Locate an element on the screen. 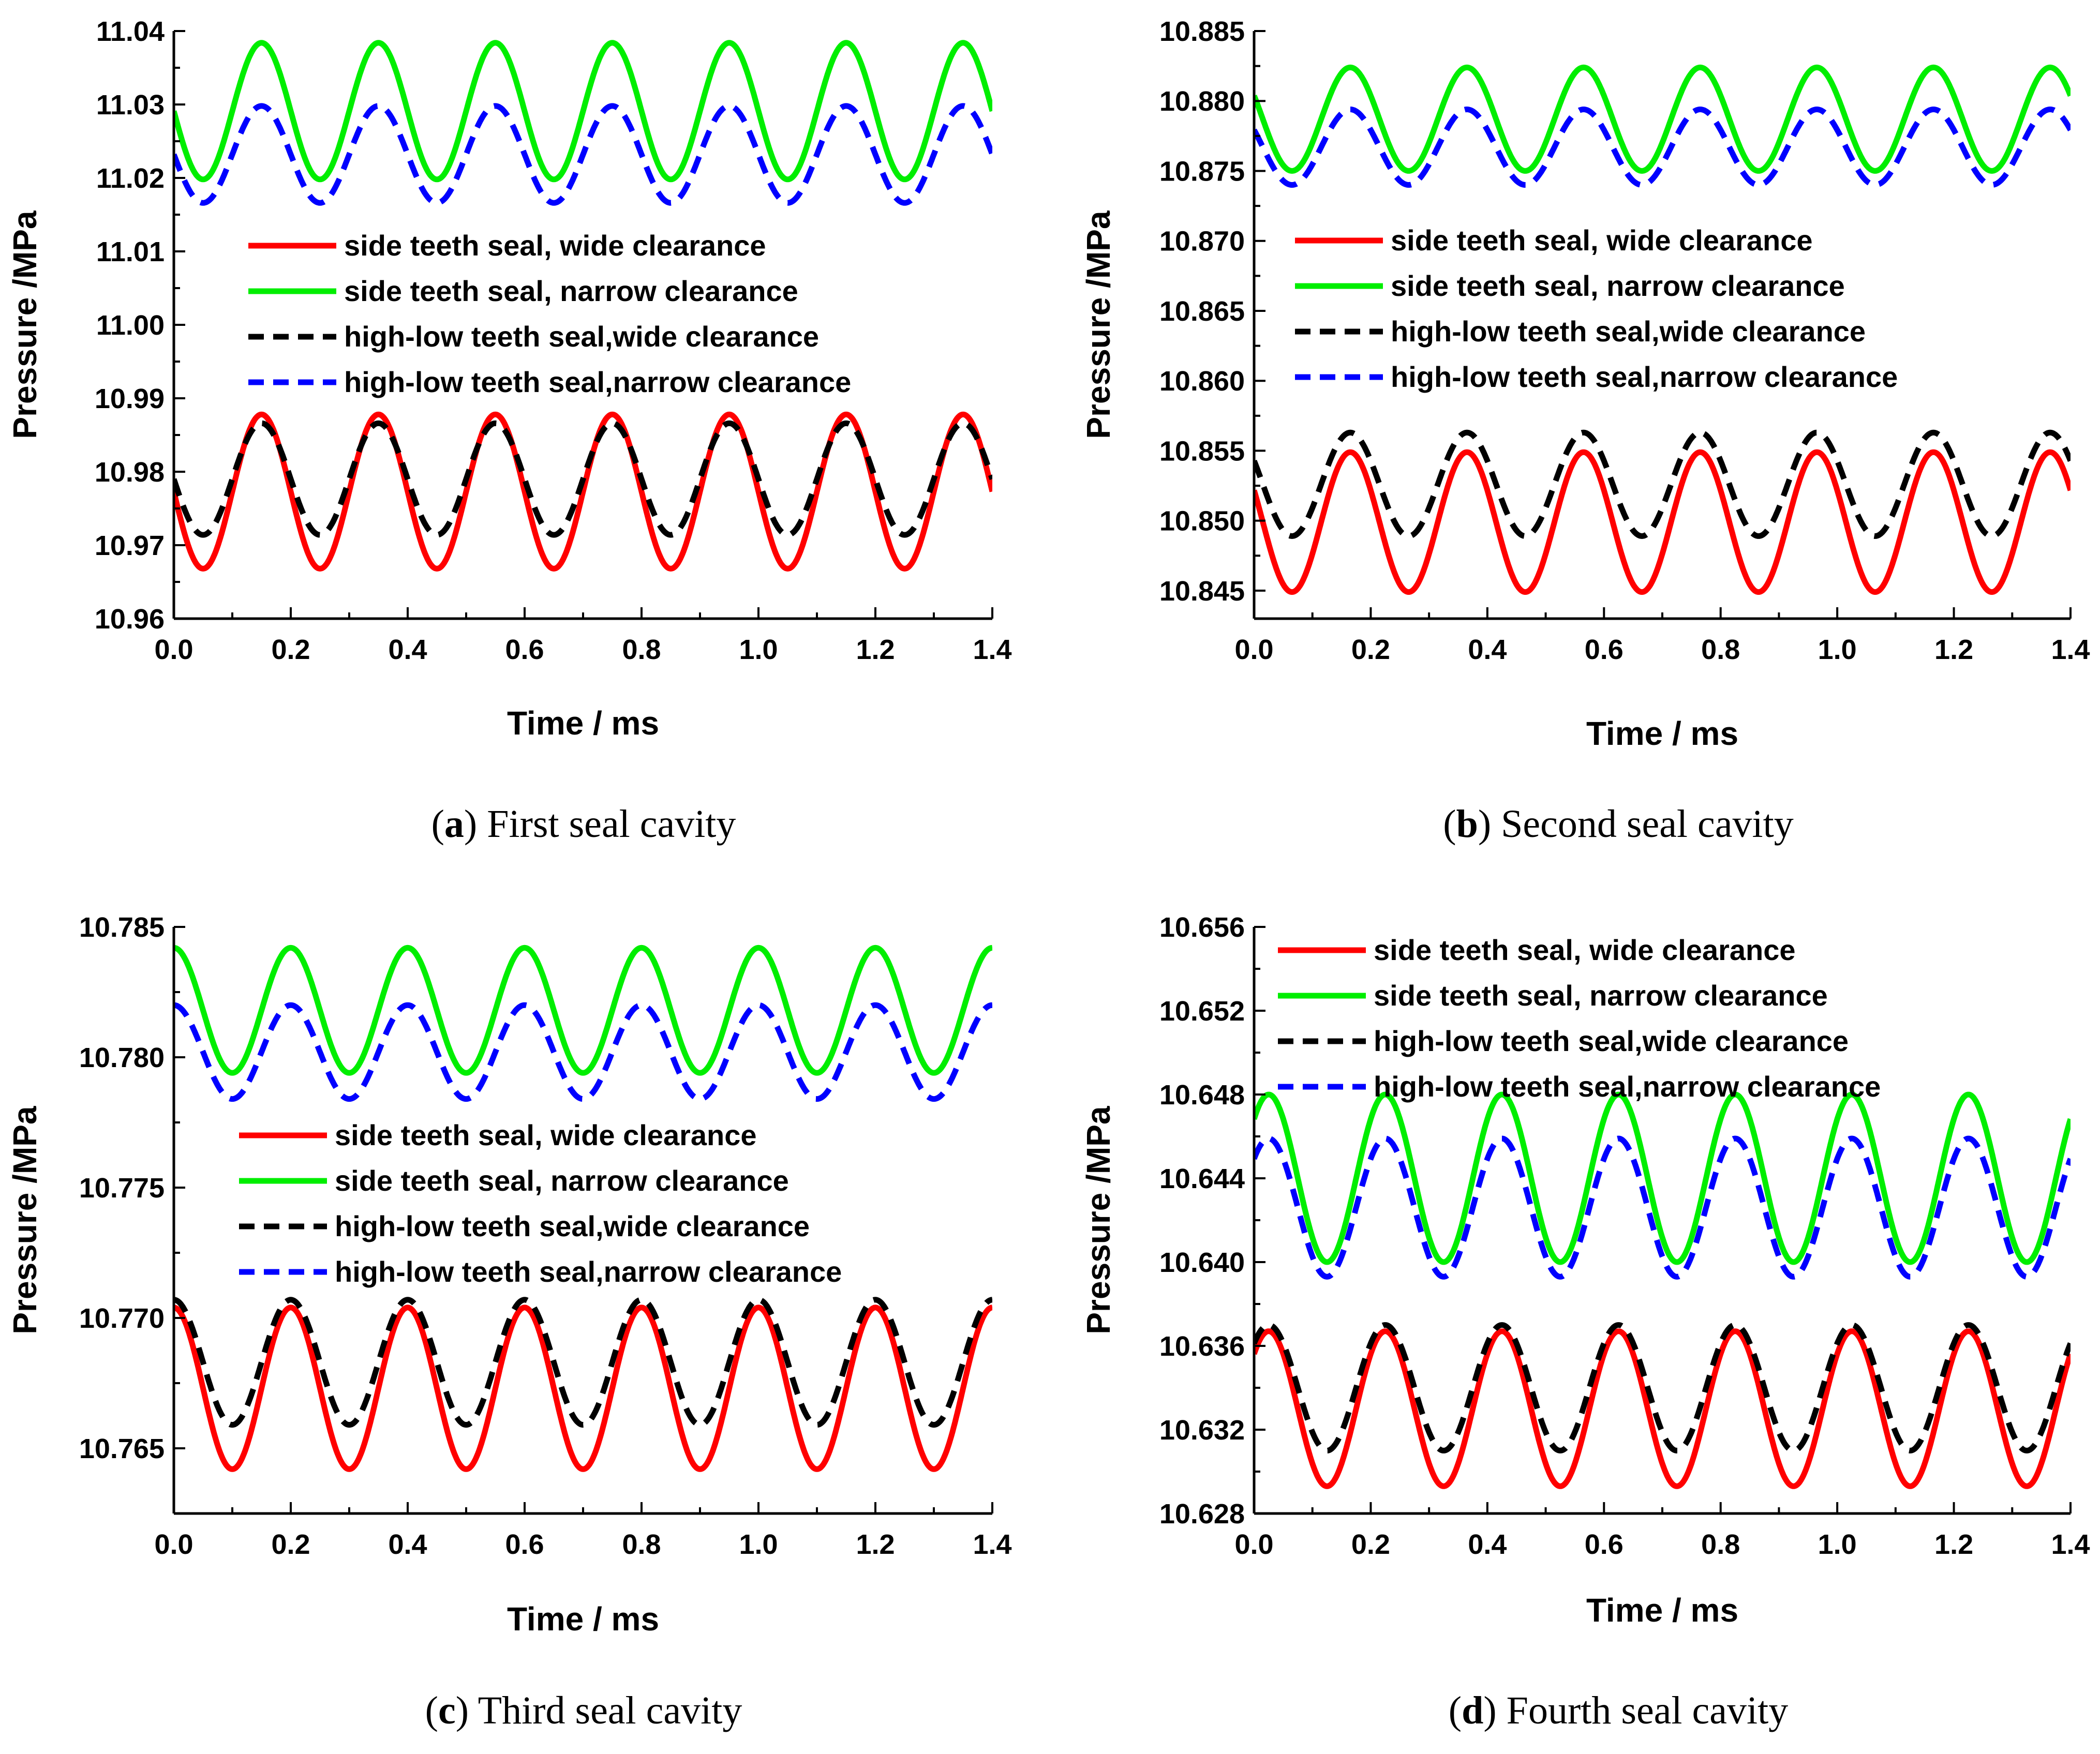  y-tick-label: 10.652 is located at coordinates (1202, 1011).